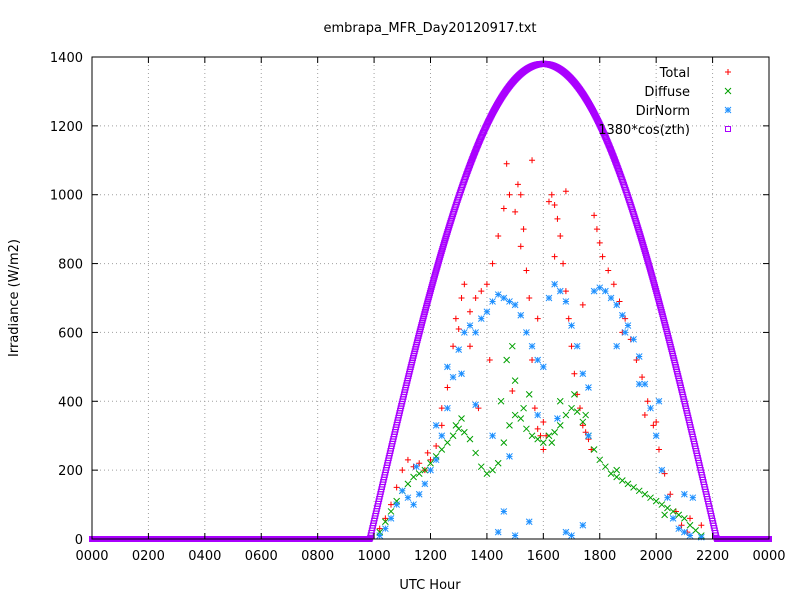 The height and width of the screenshot is (600, 800). Describe the element at coordinates (543, 556) in the screenshot. I see `x-tick-label: 1600` at that location.